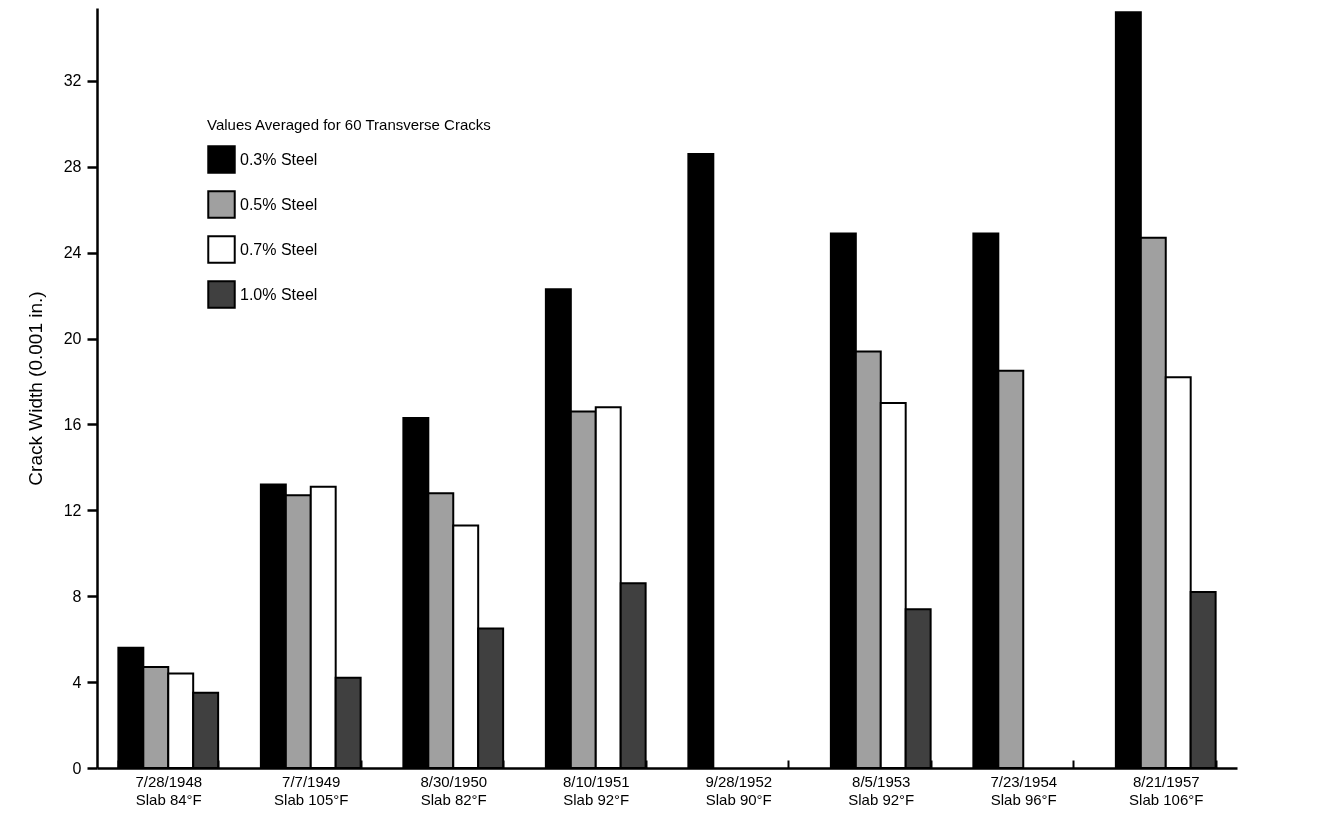  Describe the element at coordinates (596, 790) in the screenshot. I see `x-tick-label: 8/10/1951 Slab 92°F` at that location.